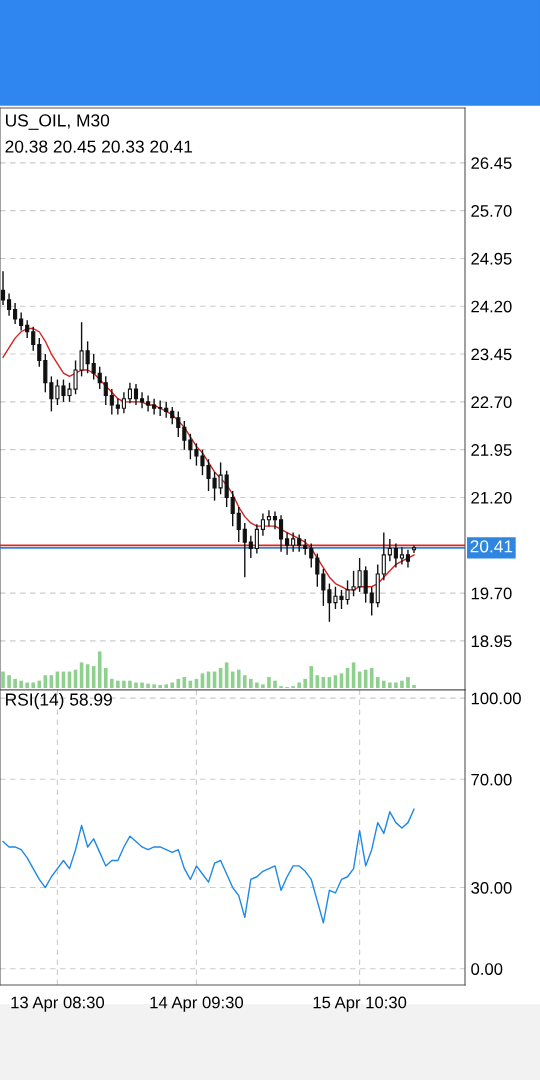 This screenshot has width=540, height=1080. What do you see at coordinates (491, 211) in the screenshot?
I see `y-tick-label: 25.70` at bounding box center [491, 211].